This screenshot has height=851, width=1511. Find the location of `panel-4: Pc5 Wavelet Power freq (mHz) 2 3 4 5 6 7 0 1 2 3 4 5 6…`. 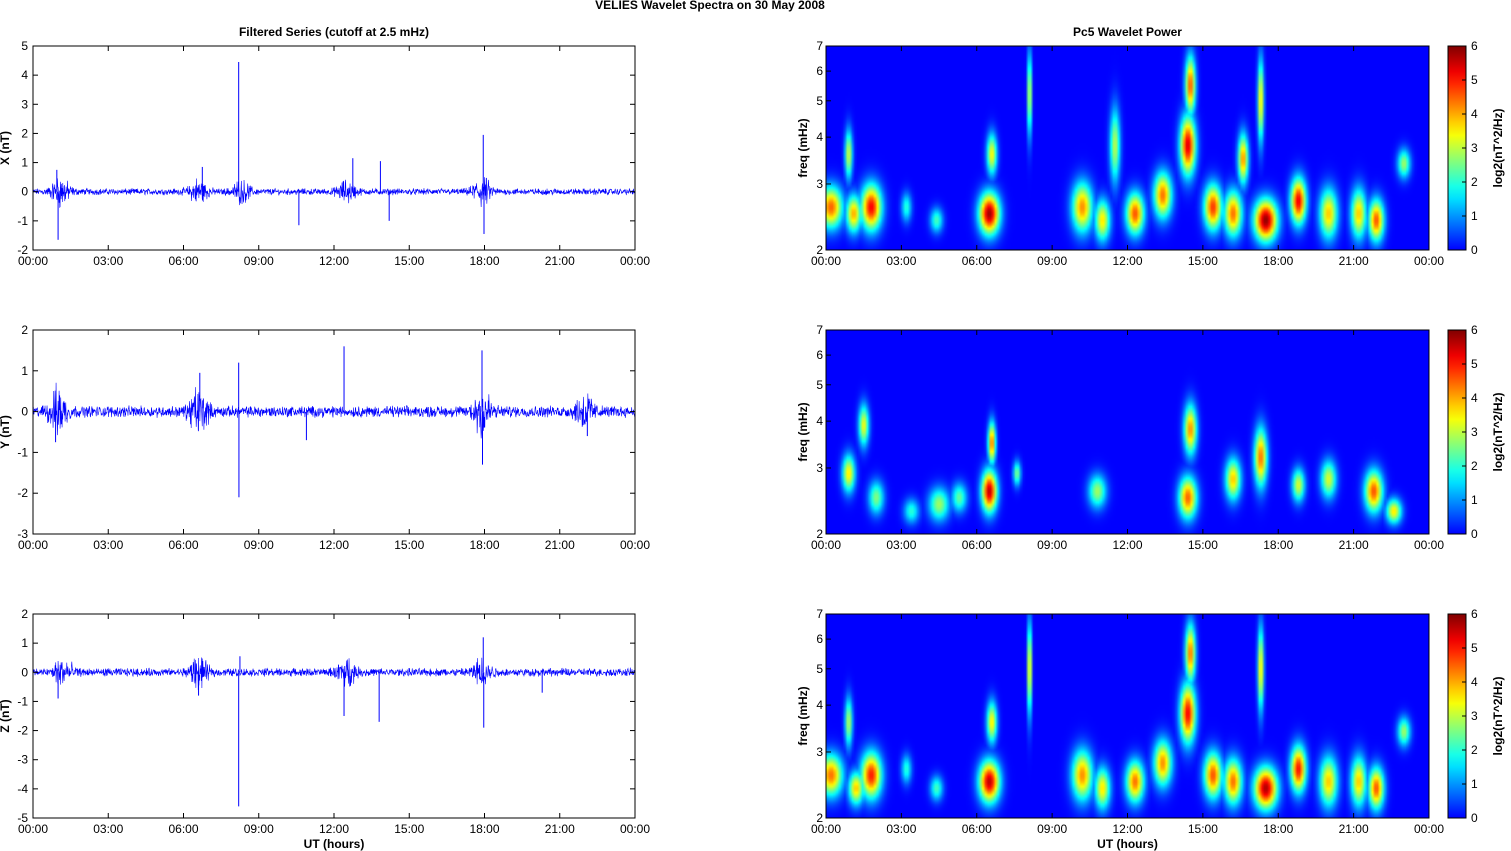

panel-4: Pc5 Wavelet Power freq (mHz) 2 3 4 5 6 7 0 1 2 3 4 5 6… is located at coordinates (1150, 146).